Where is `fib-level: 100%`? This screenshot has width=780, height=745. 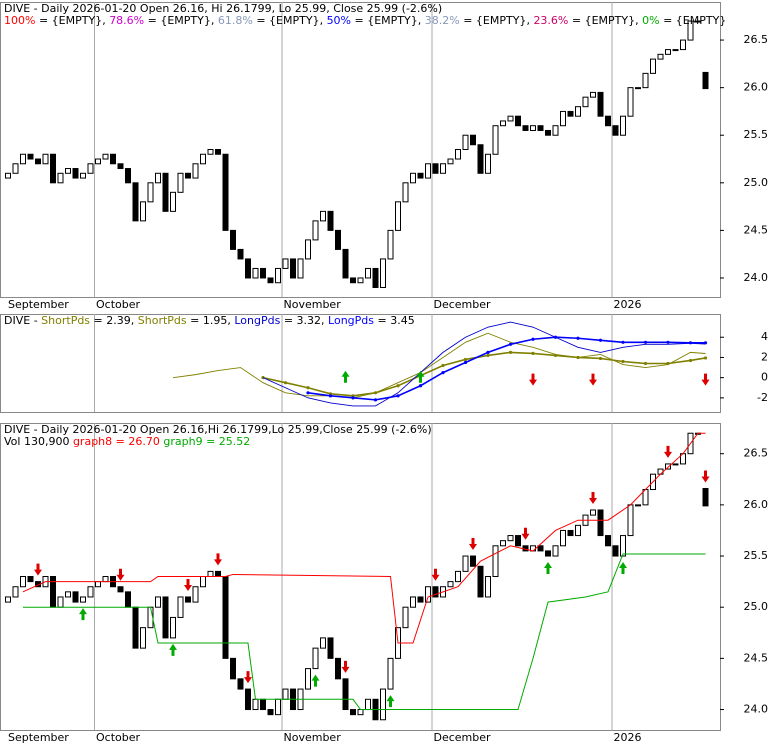 fib-level: 100% is located at coordinates (19, 20).